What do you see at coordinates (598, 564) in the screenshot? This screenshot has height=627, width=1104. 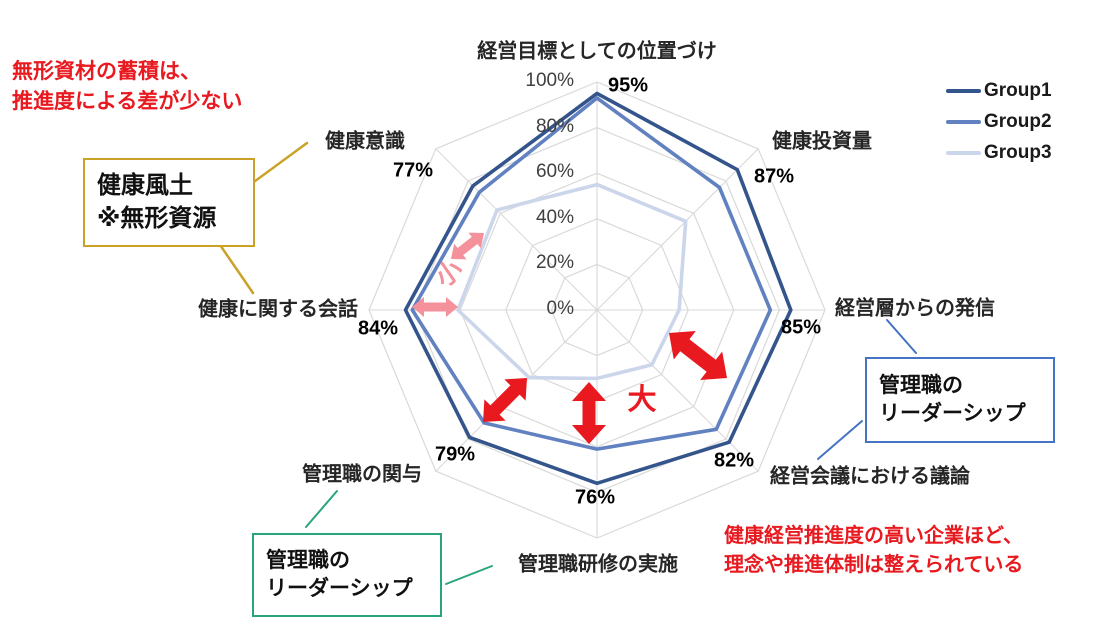 I see `axis-label-kenshu-jisshi: 管理職研修の実施` at bounding box center [598, 564].